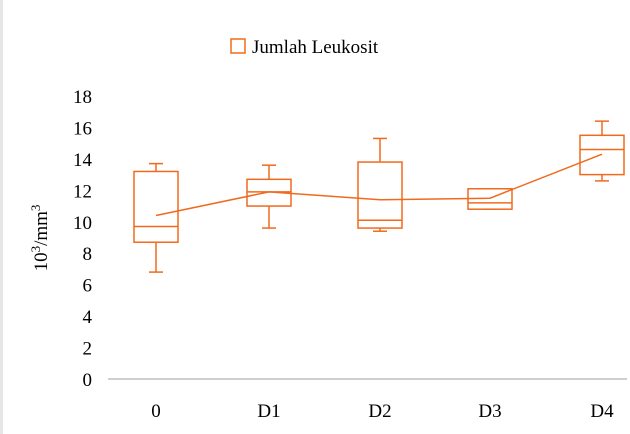 This screenshot has height=434, width=630. Describe the element at coordinates (88, 286) in the screenshot. I see `y-tick-label: 6` at that location.